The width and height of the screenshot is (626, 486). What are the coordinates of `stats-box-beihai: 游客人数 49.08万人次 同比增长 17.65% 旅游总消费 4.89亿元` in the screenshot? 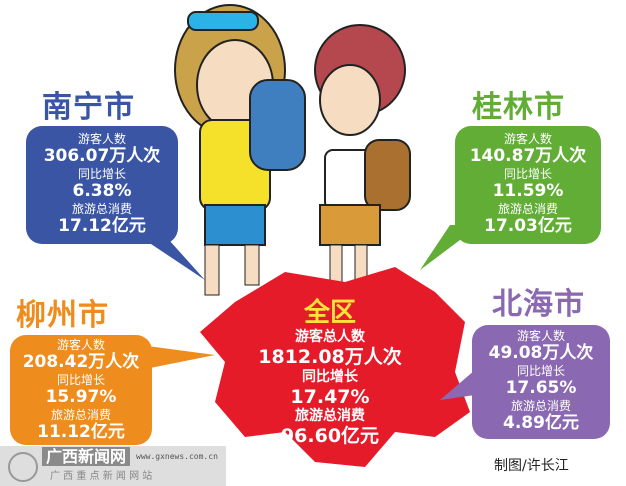 It's located at (541, 382).